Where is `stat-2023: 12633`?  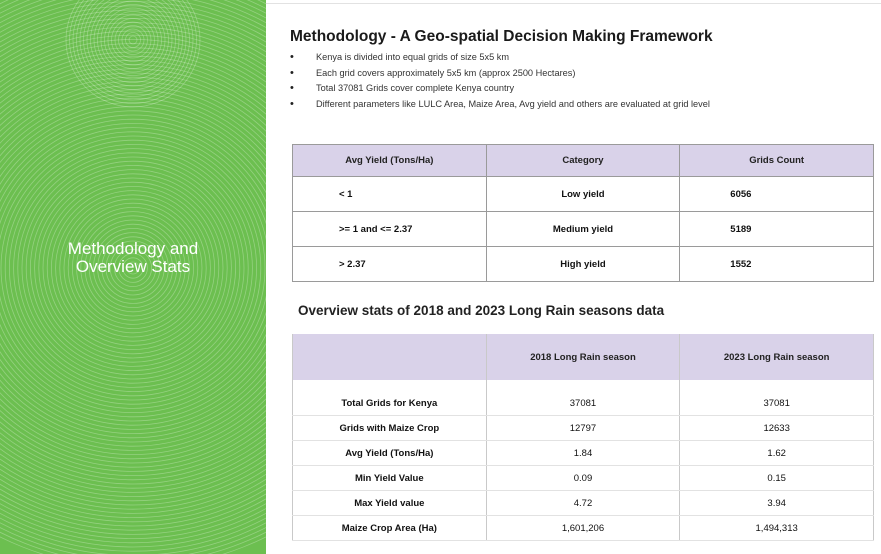
stat-2023: 12633 is located at coordinates (776, 428).